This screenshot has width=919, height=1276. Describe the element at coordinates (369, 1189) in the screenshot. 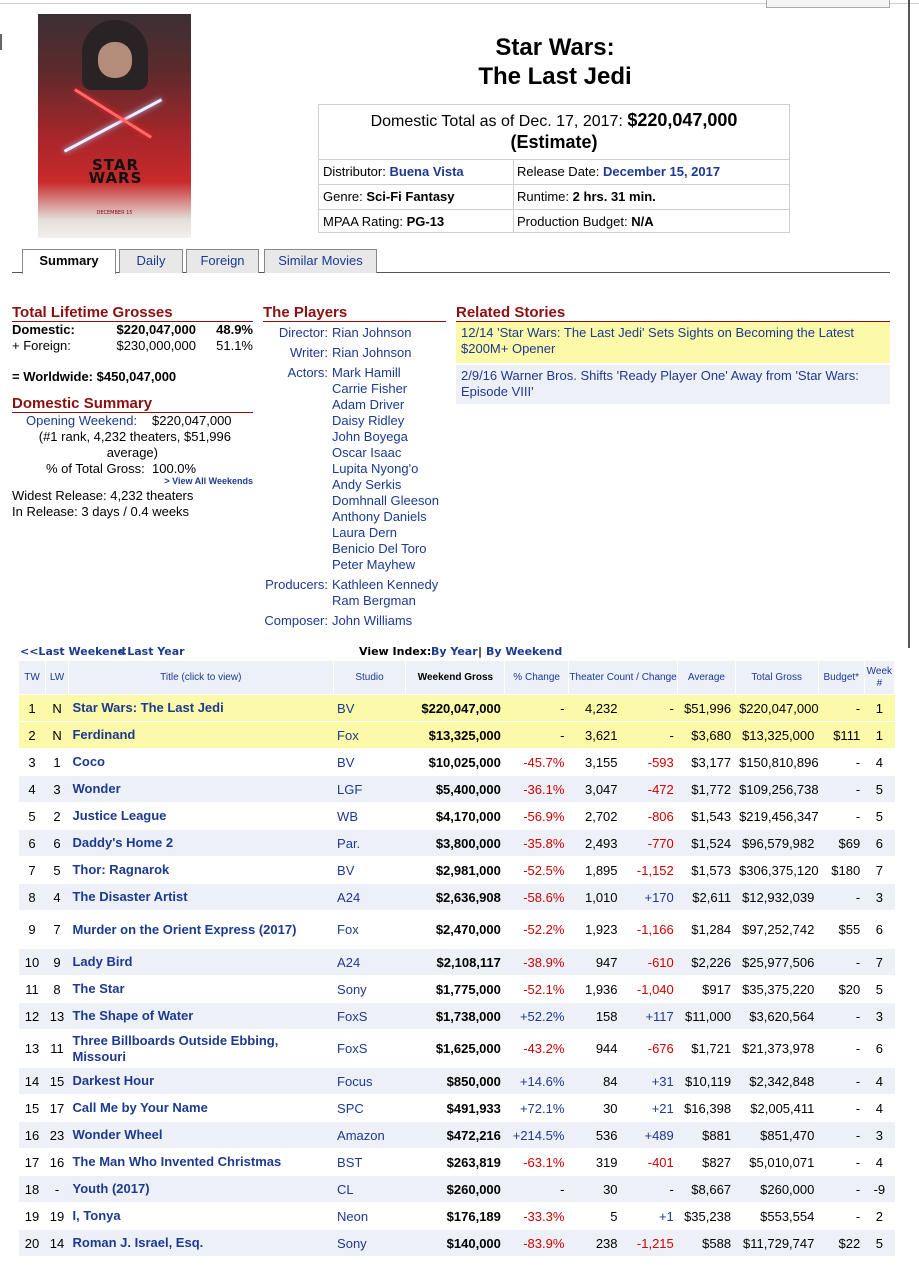

I see `studio-link: CL` at that location.